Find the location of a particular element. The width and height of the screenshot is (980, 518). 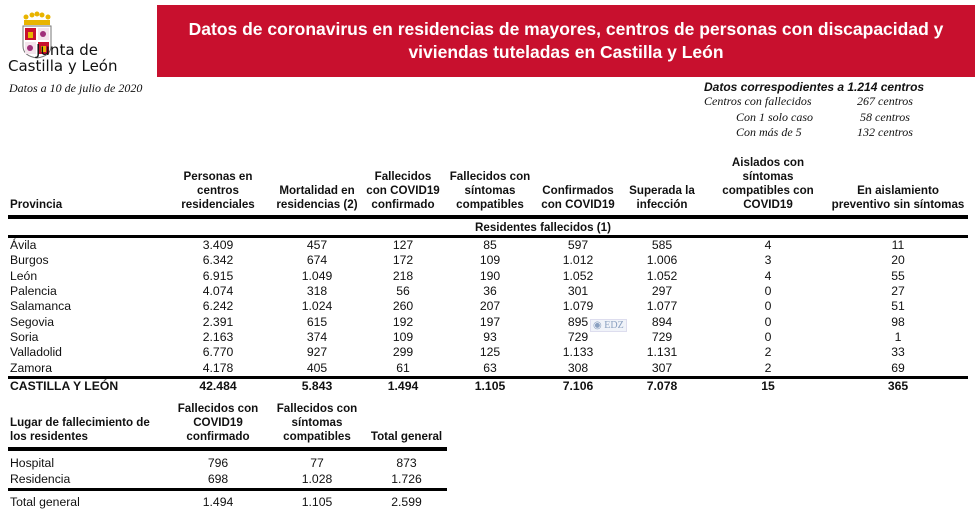

cell-value: 51 is located at coordinates (898, 306).